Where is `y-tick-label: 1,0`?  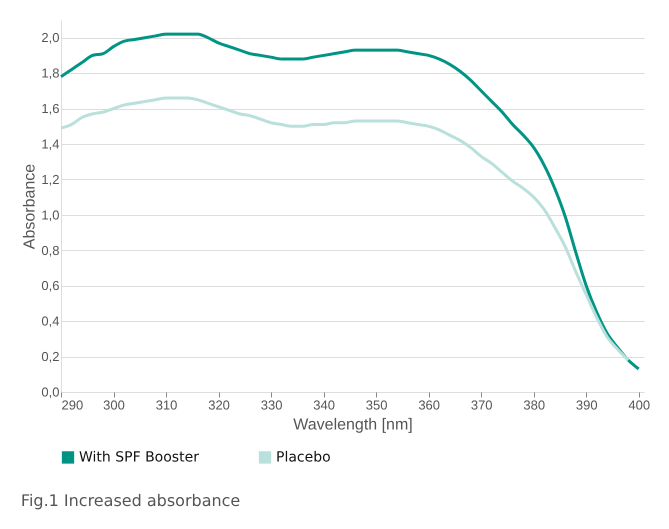 y-tick-label: 1,0 is located at coordinates (50, 214).